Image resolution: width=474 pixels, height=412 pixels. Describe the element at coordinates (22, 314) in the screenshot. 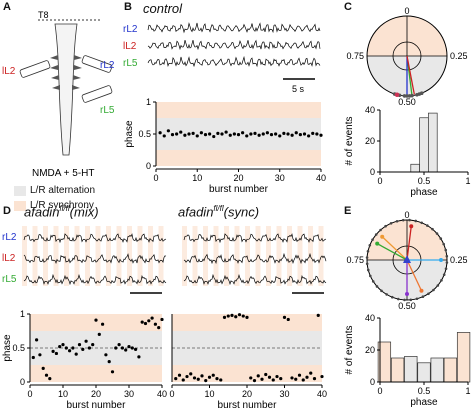

I see `y-tick-label: 1` at that location.